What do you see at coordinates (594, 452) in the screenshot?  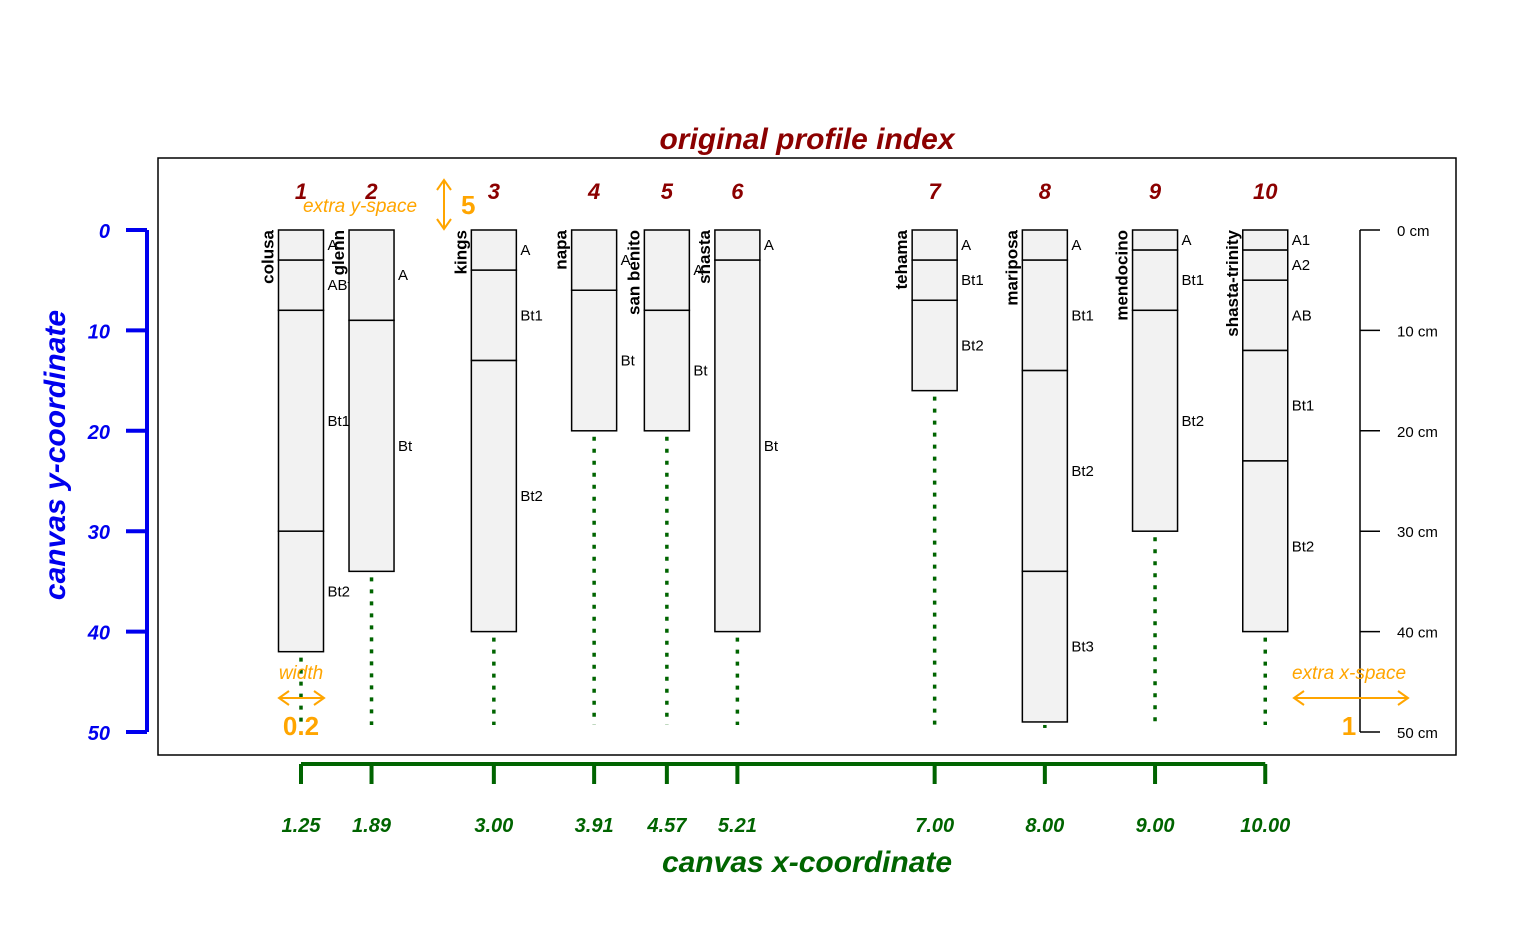 I see `profile-napa: A Bt 4 napa` at bounding box center [594, 452].